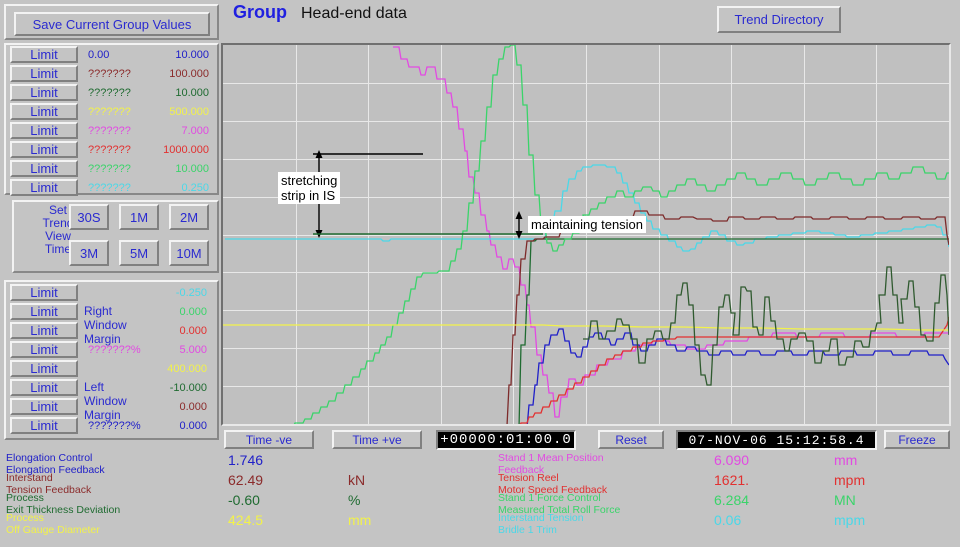  I want to click on set-trend-view-time-label: Set Trend View Time, so click(58, 229).